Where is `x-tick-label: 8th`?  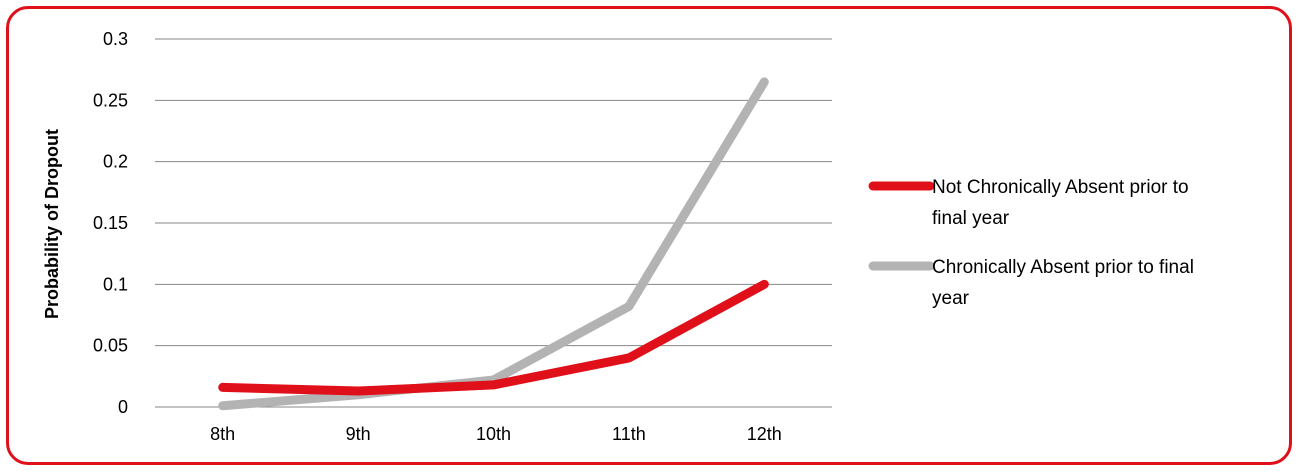 x-tick-label: 8th is located at coordinates (222, 434).